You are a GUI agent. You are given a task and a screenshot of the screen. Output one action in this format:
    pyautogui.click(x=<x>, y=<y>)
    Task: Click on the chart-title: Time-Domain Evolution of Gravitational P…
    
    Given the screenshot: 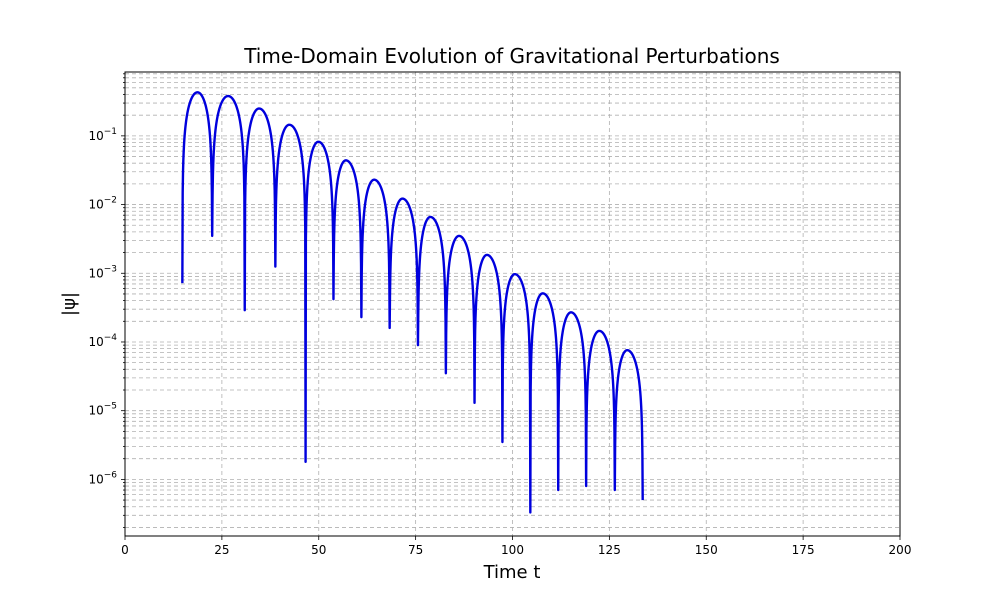 What is the action you would take?
    pyautogui.click(x=511, y=56)
    